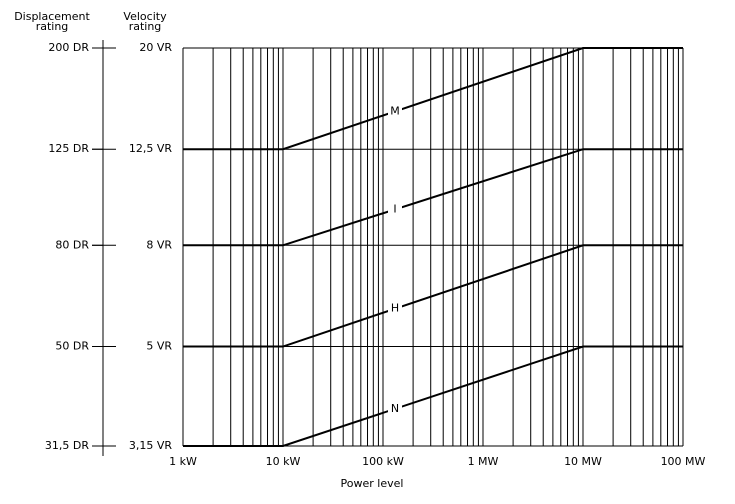 Image resolution: width=735 pixels, height=504 pixels. What do you see at coordinates (151, 148) in the screenshot?
I see `y-tick-label: 12,5 VR` at bounding box center [151, 148].